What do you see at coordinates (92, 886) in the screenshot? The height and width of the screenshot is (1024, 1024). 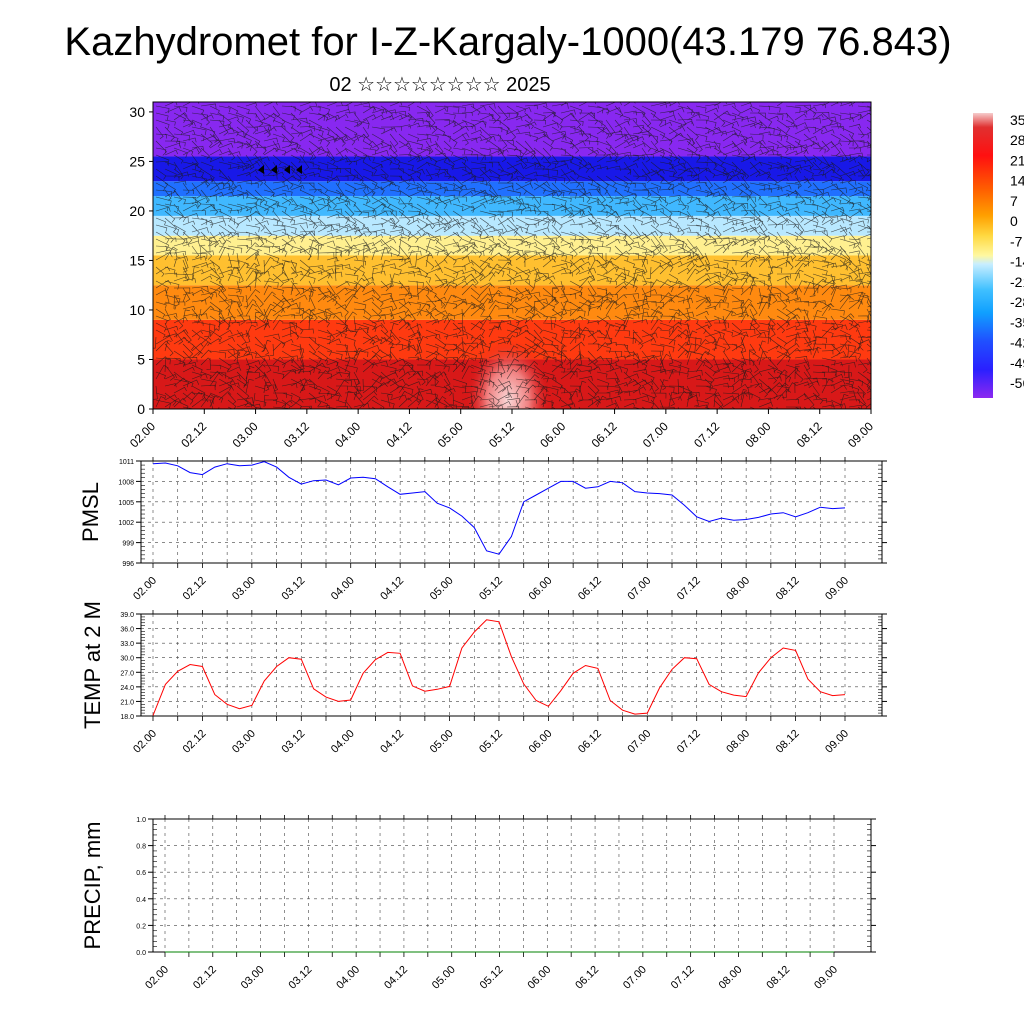 I see `y-axis-label: PRECIP, mm` at bounding box center [92, 886].